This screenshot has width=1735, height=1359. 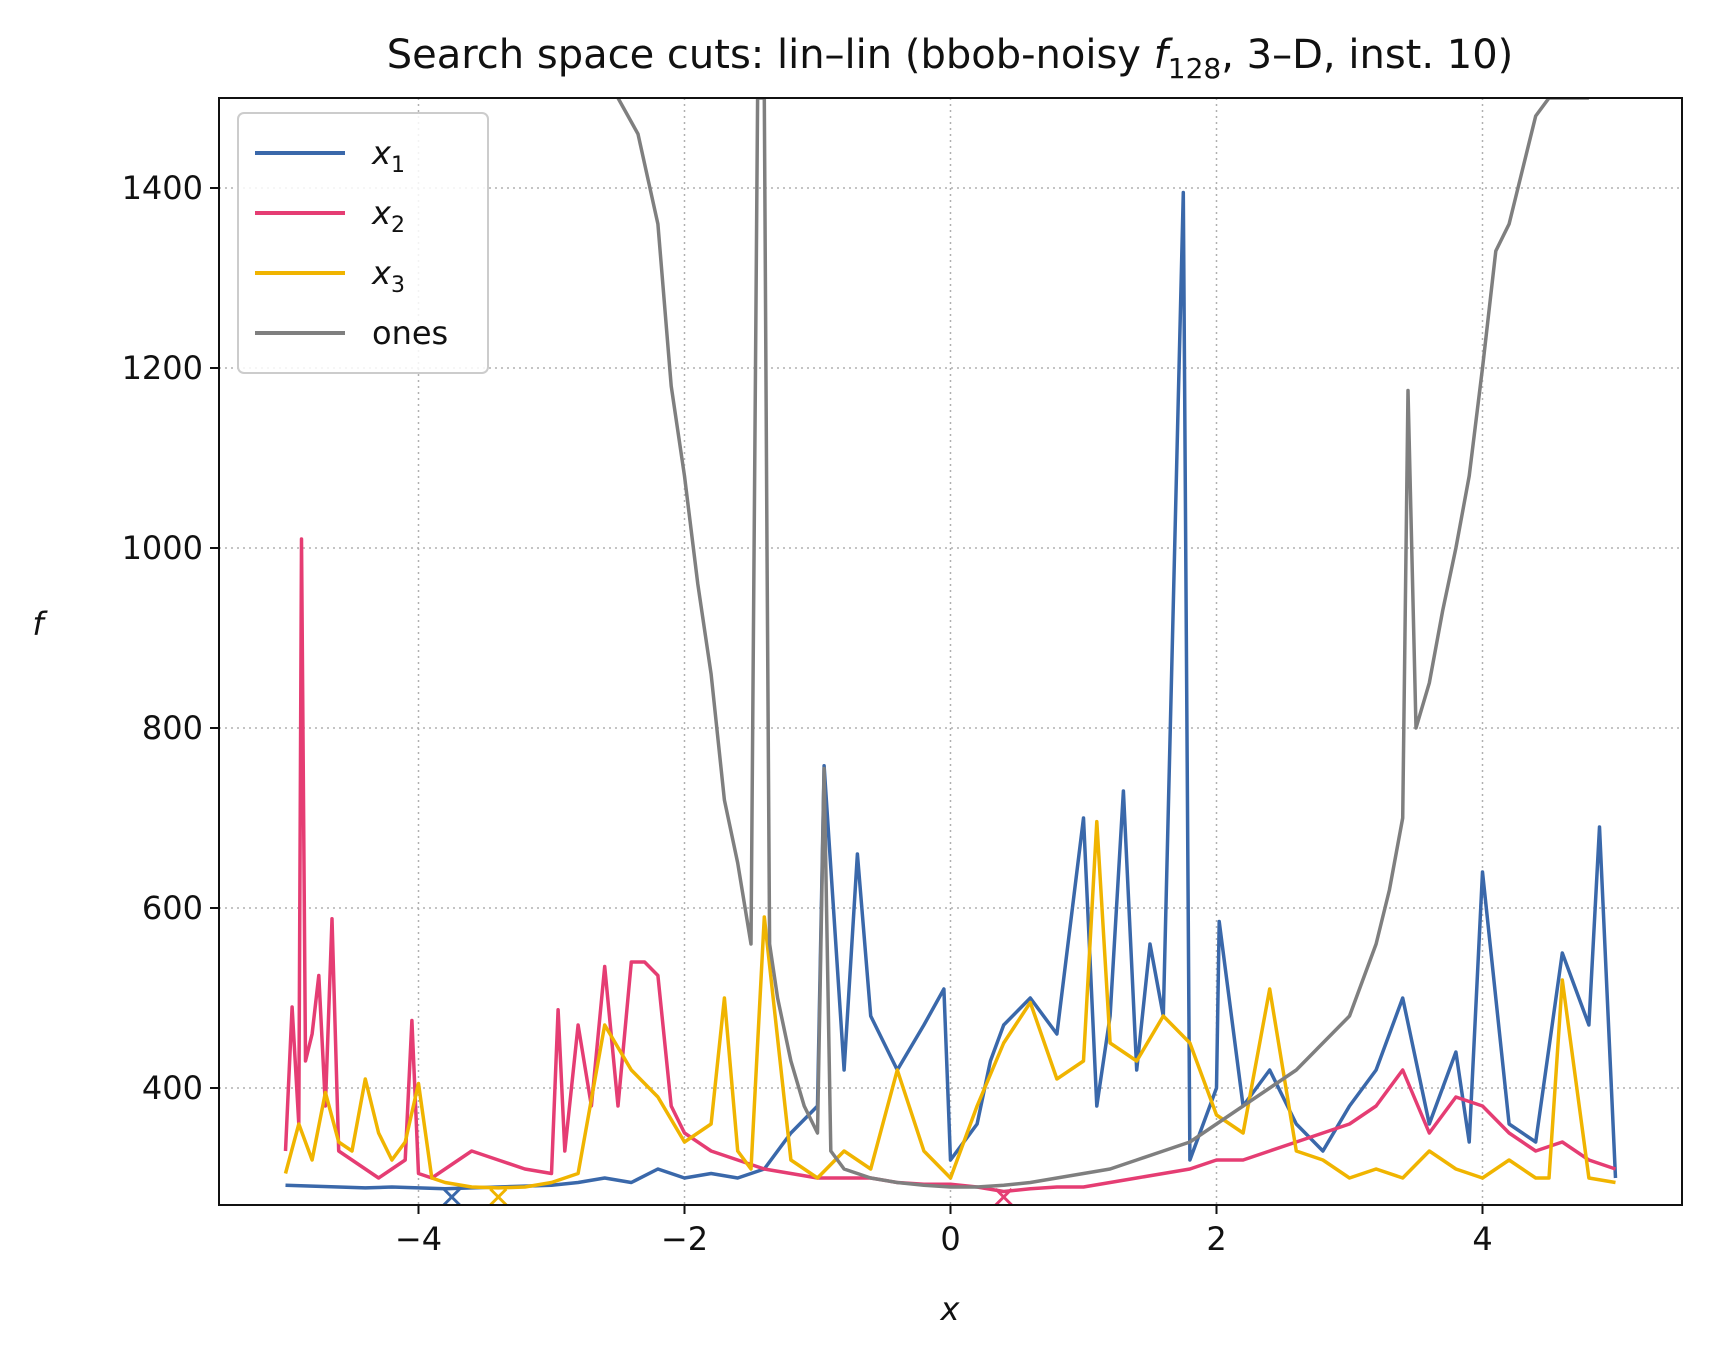 I want to click on x-axis-label: x, so click(x=950, y=1309).